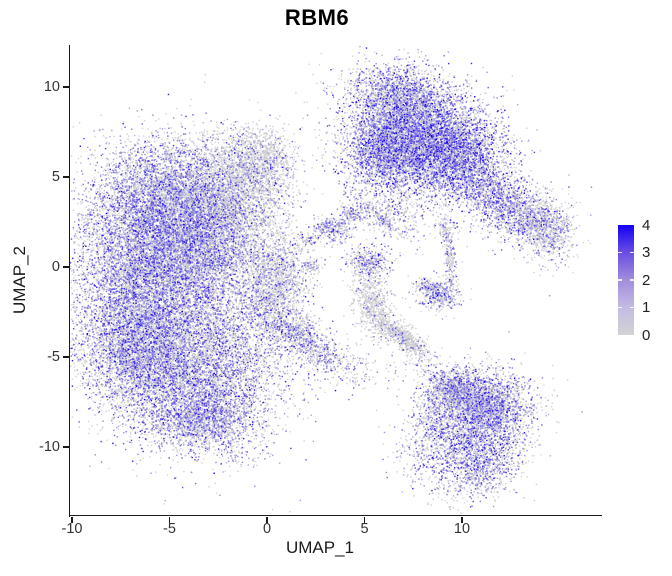  What do you see at coordinates (646, 225) in the screenshot?
I see `legend-tick-label: 4` at bounding box center [646, 225].